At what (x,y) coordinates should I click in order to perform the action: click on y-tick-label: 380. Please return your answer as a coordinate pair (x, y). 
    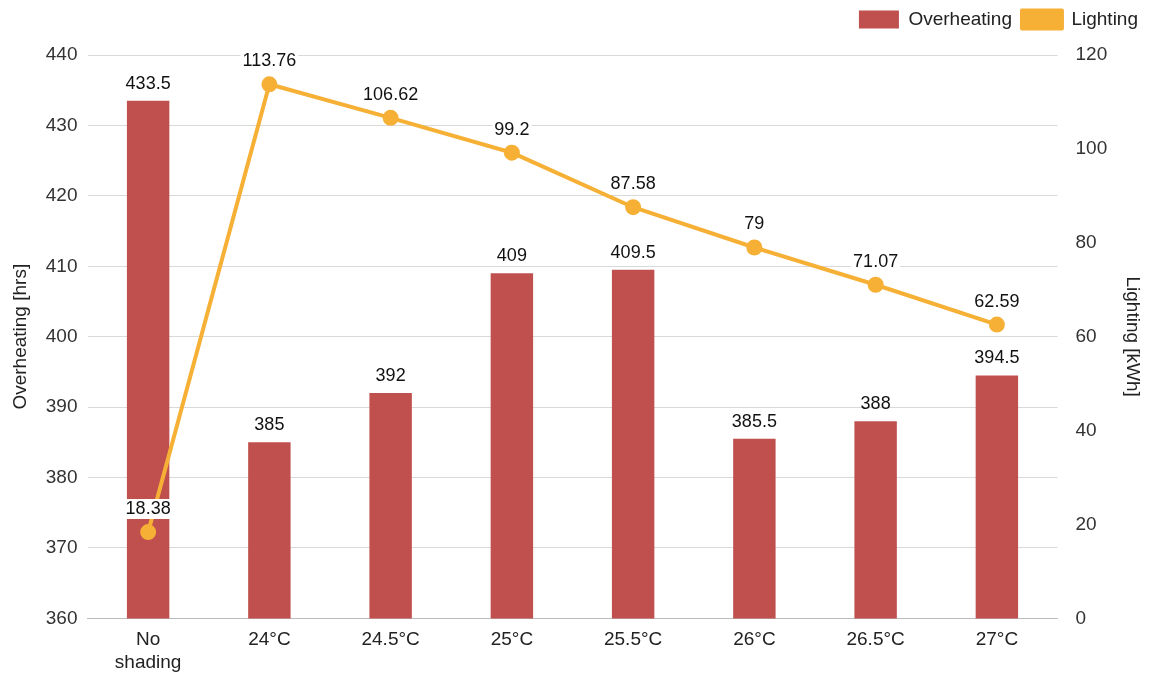
    Looking at the image, I should click on (61, 476).